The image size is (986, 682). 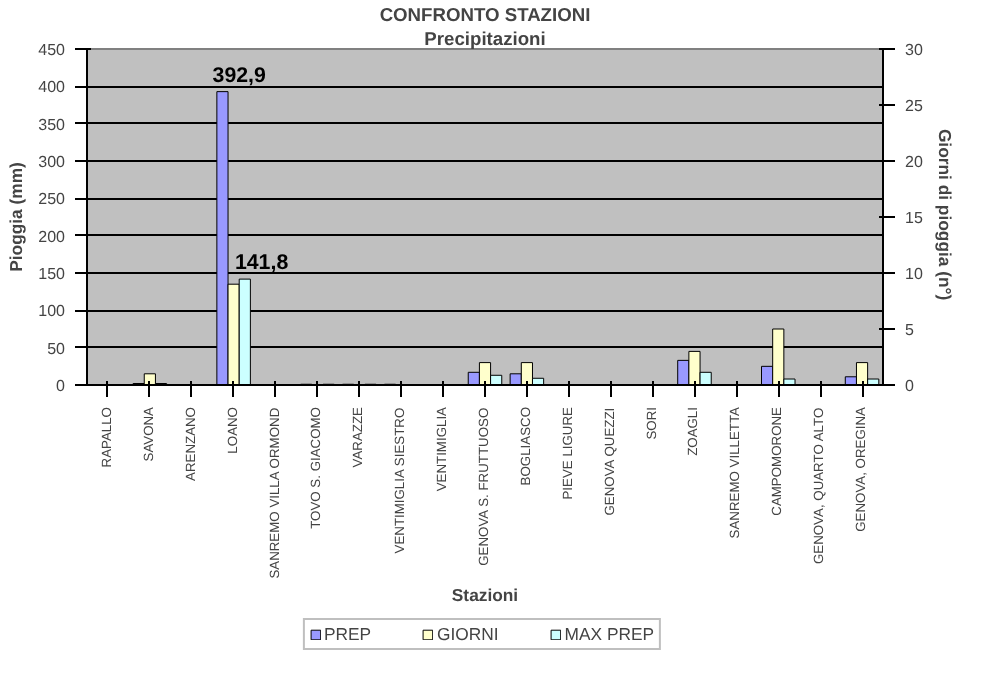 What do you see at coordinates (914, 274) in the screenshot?
I see `y2-tick-label: 10` at bounding box center [914, 274].